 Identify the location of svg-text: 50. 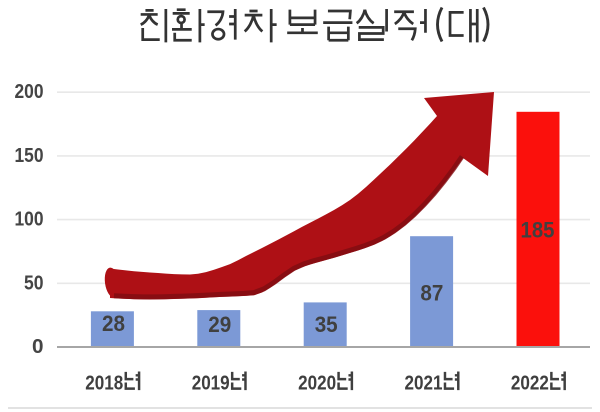
(34, 283).